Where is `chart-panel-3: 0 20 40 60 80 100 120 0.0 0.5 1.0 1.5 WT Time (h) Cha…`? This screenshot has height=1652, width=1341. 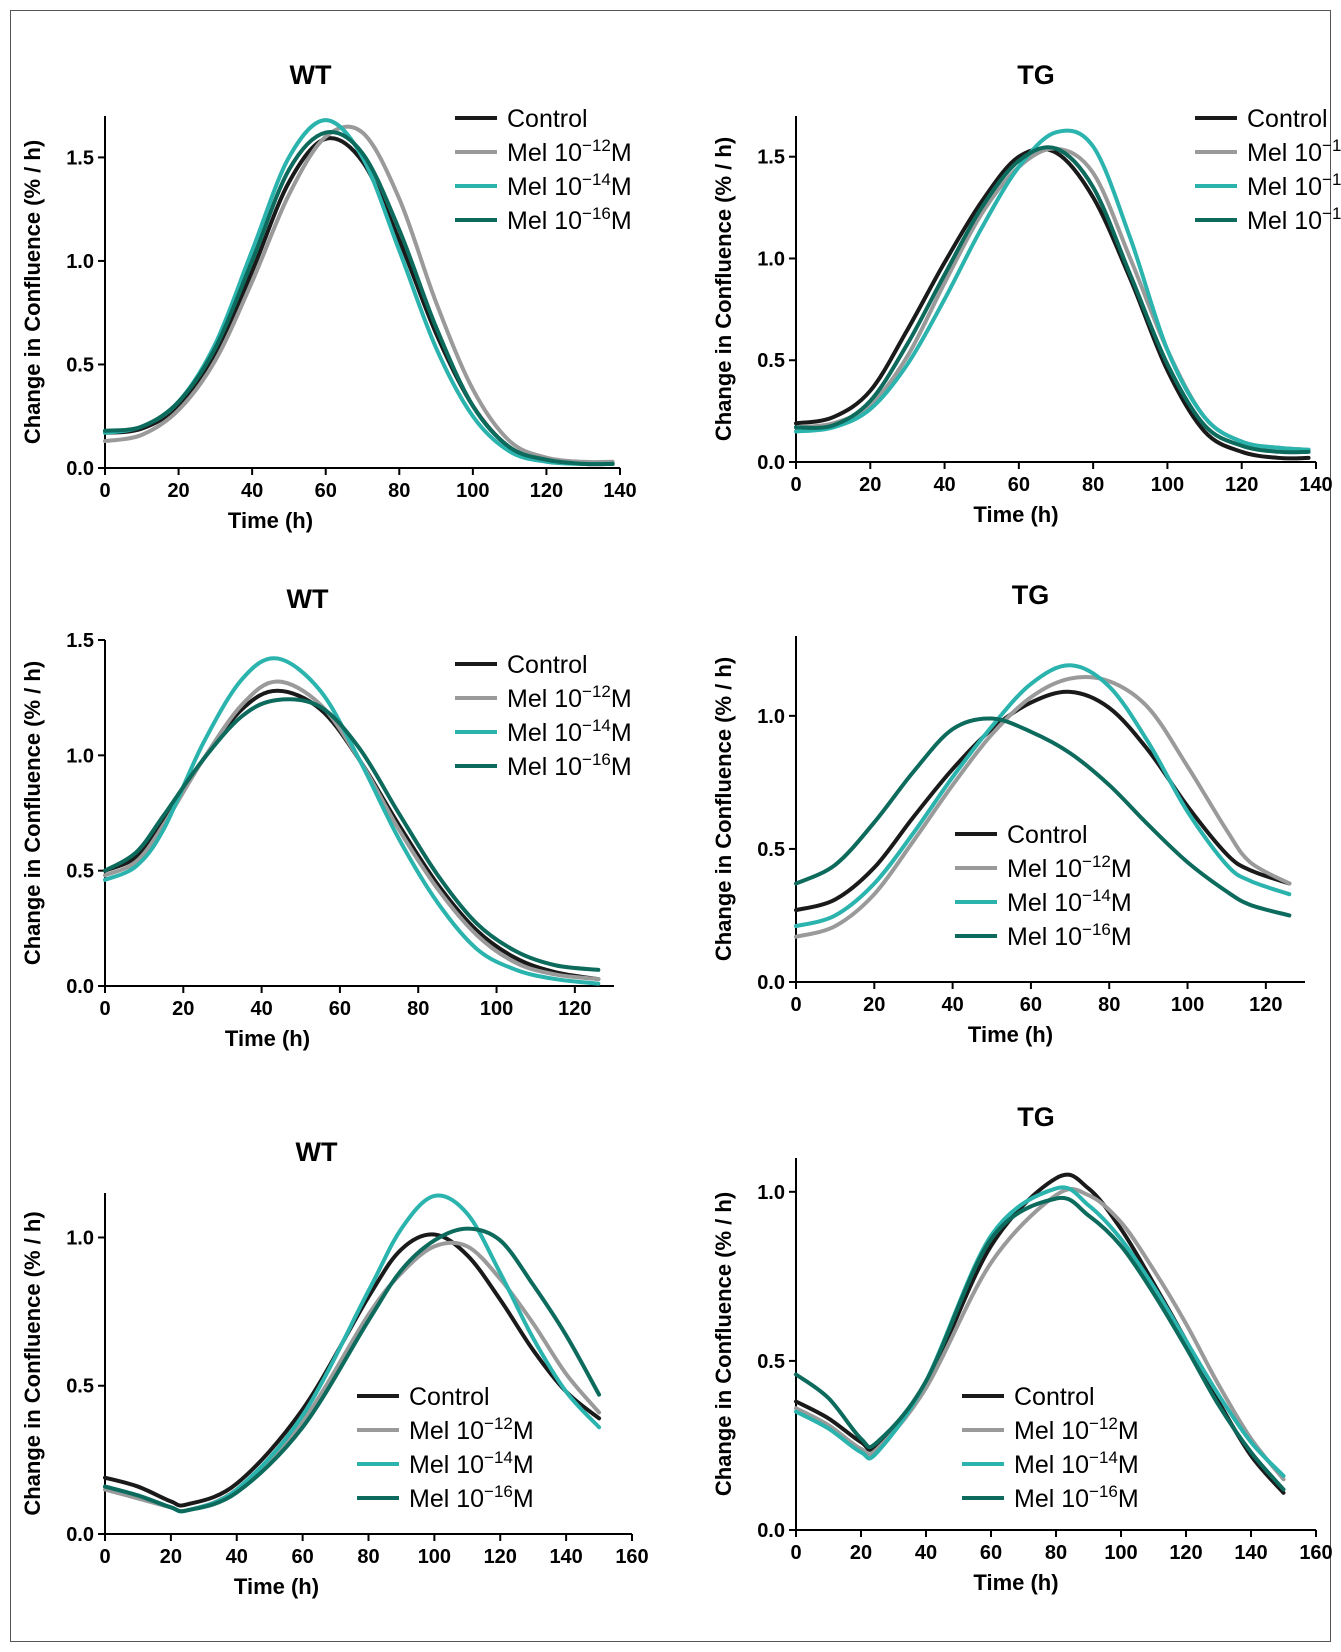
chart-panel-3: 0 20 40 60 80 100 120 0.0 0.5 1.0 1.5 WT Time (h) Cha… is located at coordinates (326, 817).